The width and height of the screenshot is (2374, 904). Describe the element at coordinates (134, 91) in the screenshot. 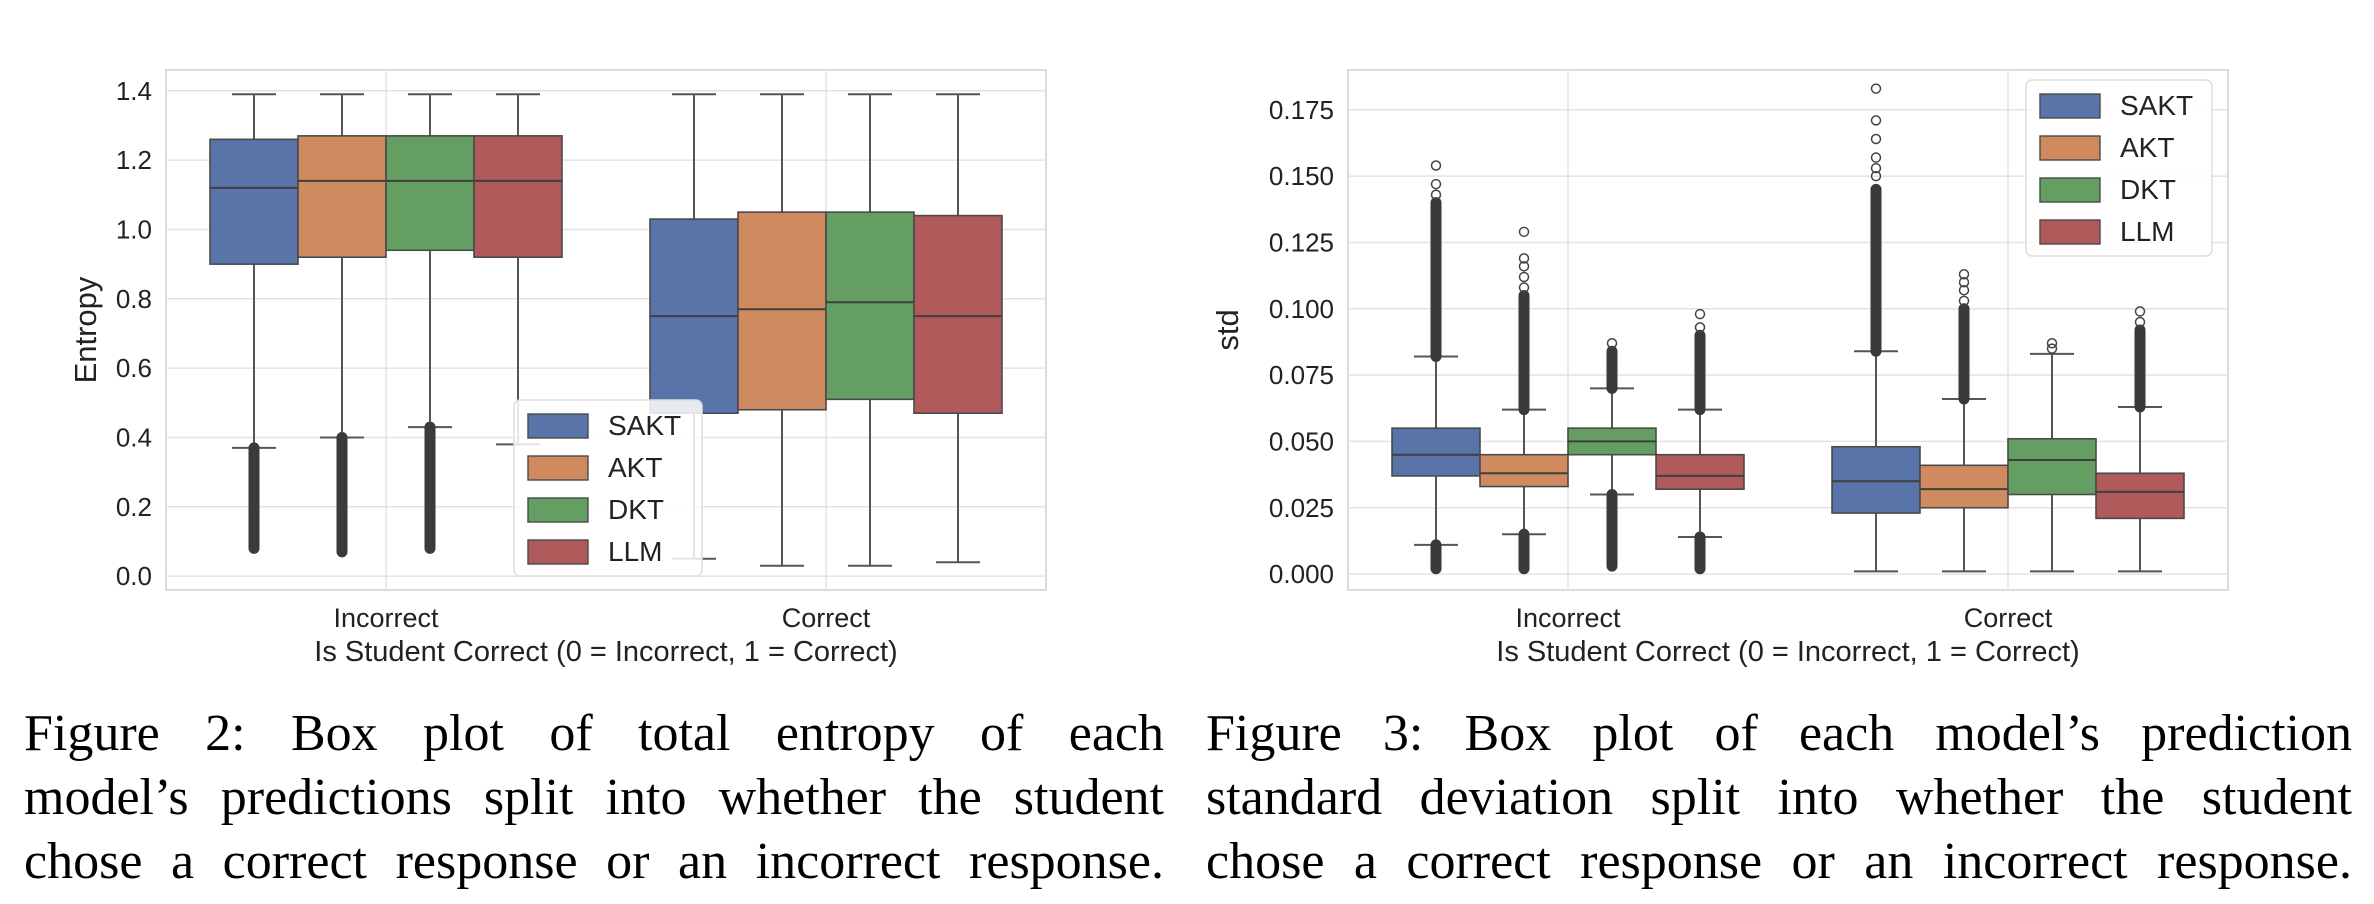

I see `y-tick-label: 1.4` at that location.